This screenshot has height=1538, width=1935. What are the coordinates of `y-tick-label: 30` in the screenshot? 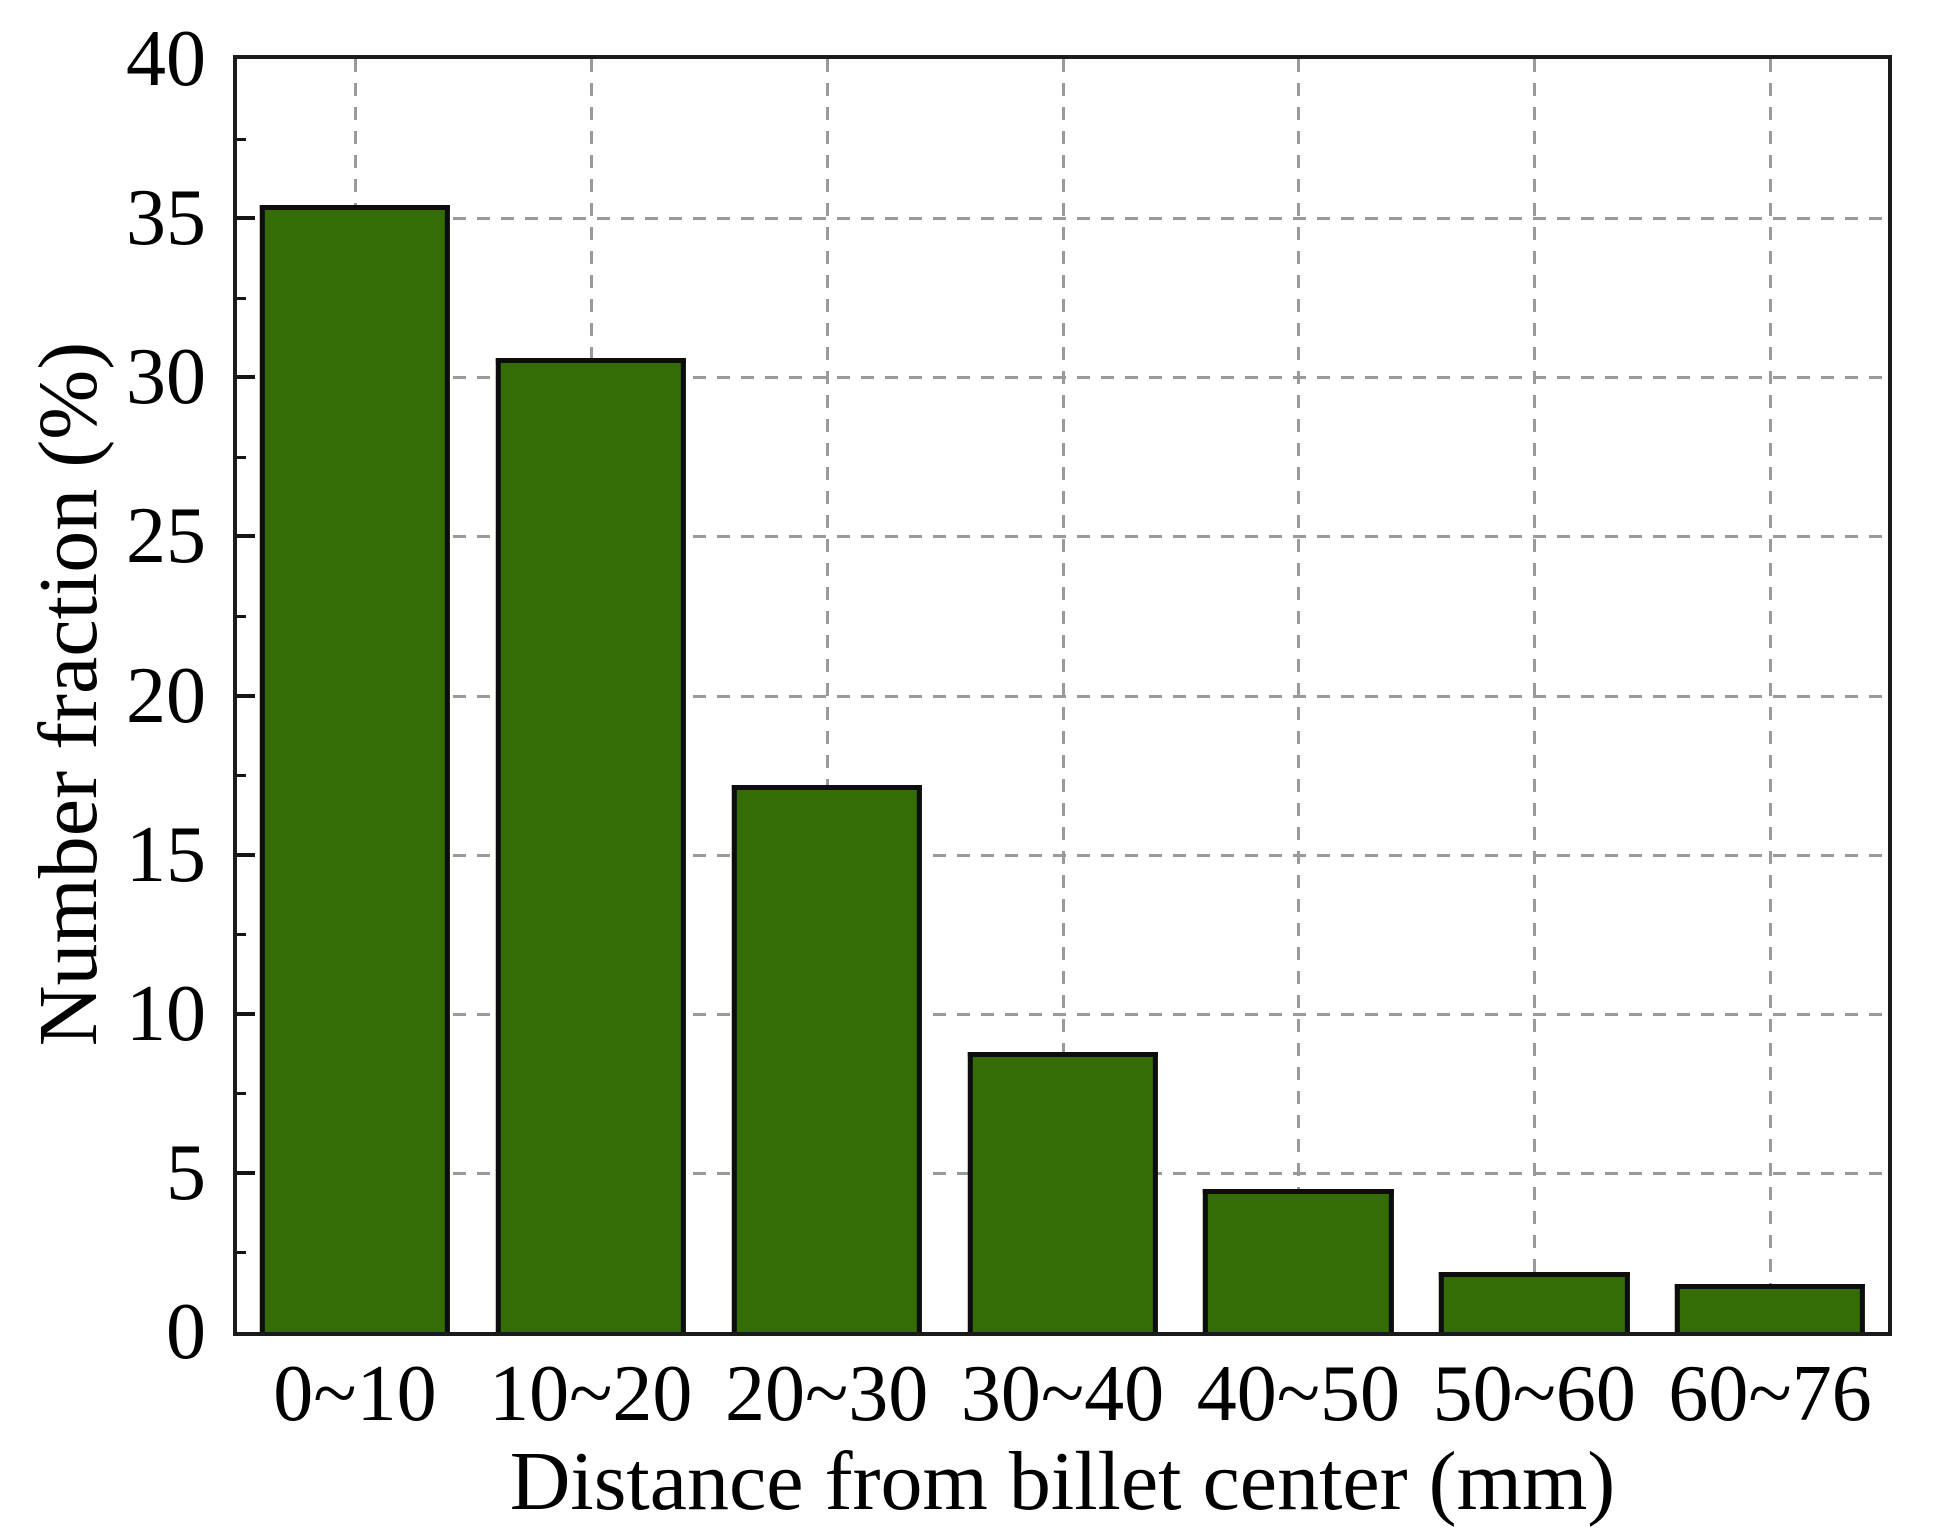 It's located at (166, 377).